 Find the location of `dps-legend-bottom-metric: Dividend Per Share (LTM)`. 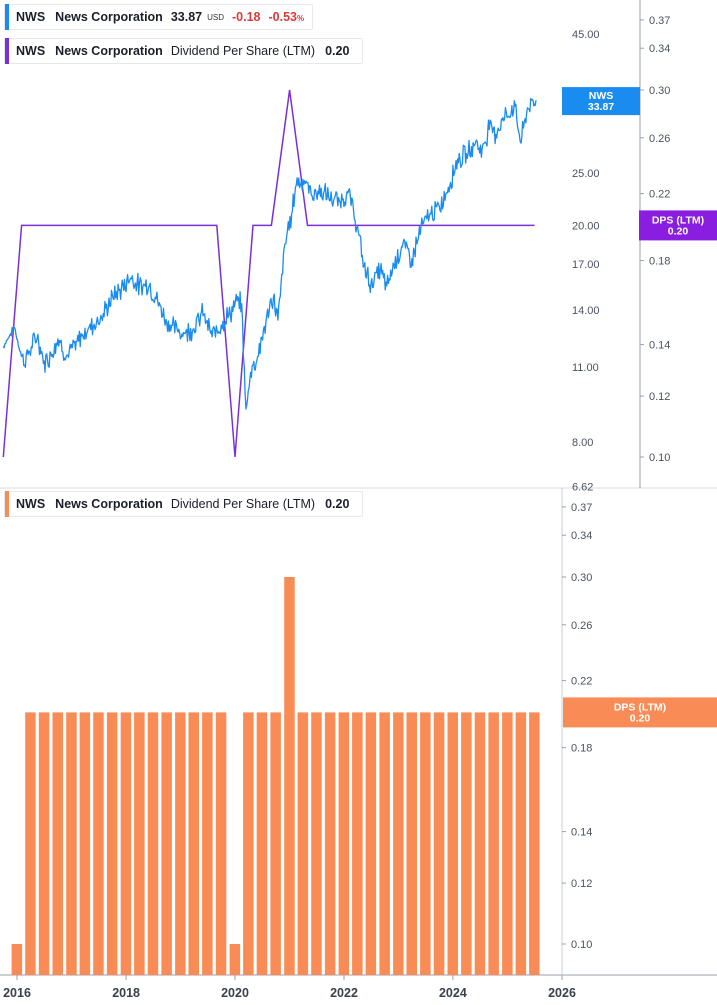

dps-legend-bottom-metric: Dividend Per Share (LTM) is located at coordinates (243, 504).